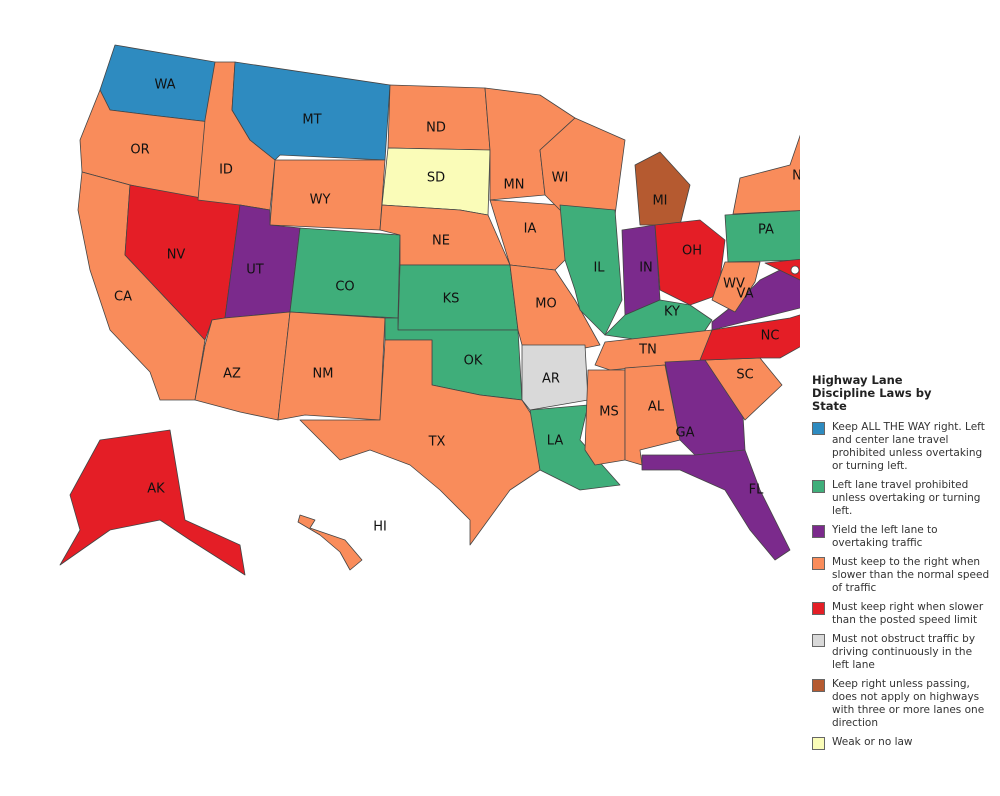 This screenshot has height=796, width=1000. Describe the element at coordinates (872, 742) in the screenshot. I see `legend-label: Weak or no law` at that location.